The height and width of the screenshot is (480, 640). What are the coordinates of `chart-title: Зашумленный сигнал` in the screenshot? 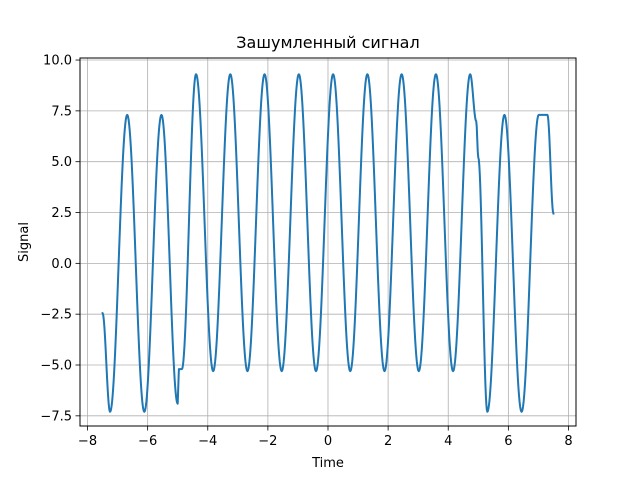 It's located at (327, 42).